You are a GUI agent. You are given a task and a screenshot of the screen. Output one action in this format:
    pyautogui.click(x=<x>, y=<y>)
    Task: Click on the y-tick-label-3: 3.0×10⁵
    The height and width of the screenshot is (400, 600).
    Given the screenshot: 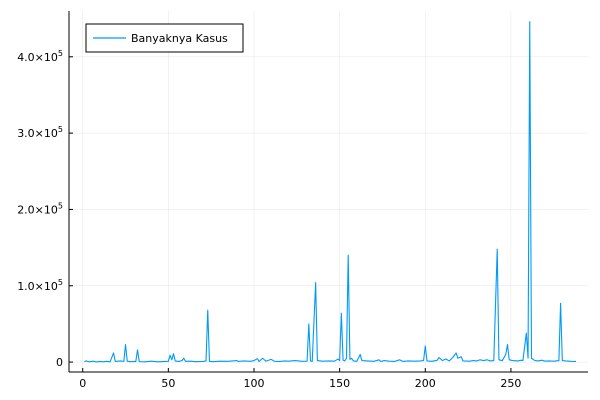 What is the action you would take?
    pyautogui.click(x=40, y=132)
    